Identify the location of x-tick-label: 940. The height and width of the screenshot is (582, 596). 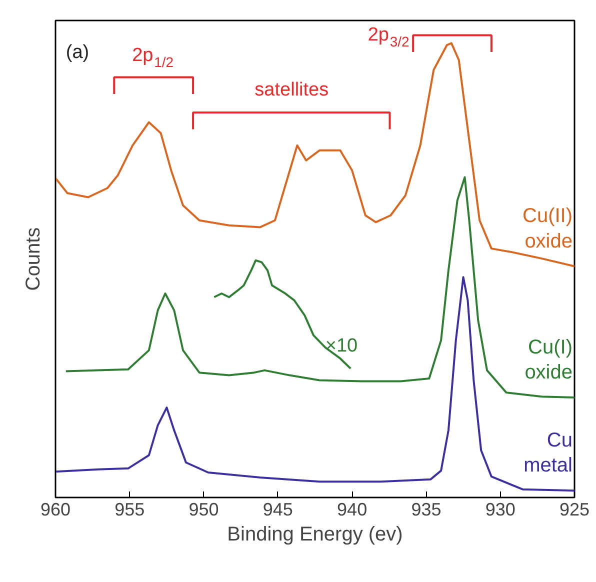
(352, 510).